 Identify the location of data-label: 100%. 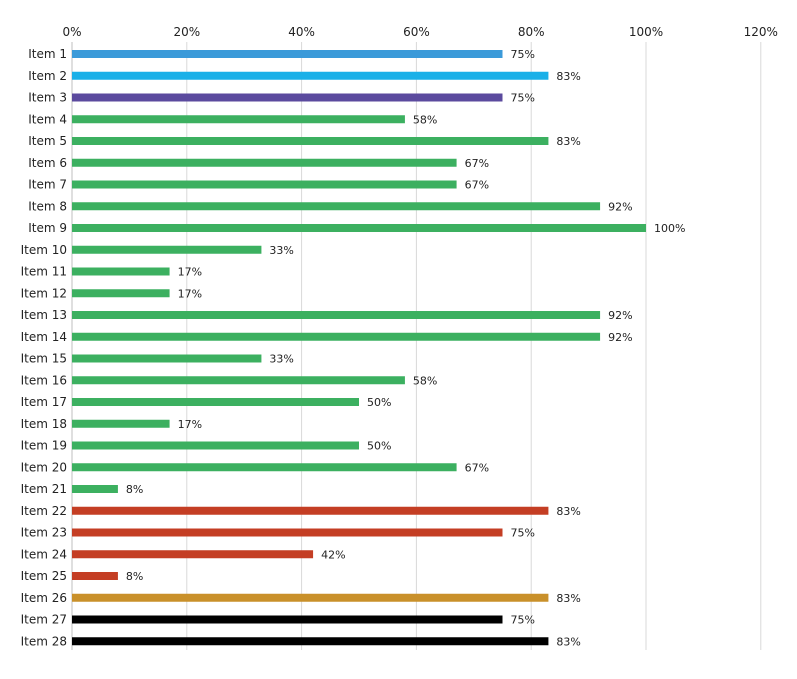
(669, 228).